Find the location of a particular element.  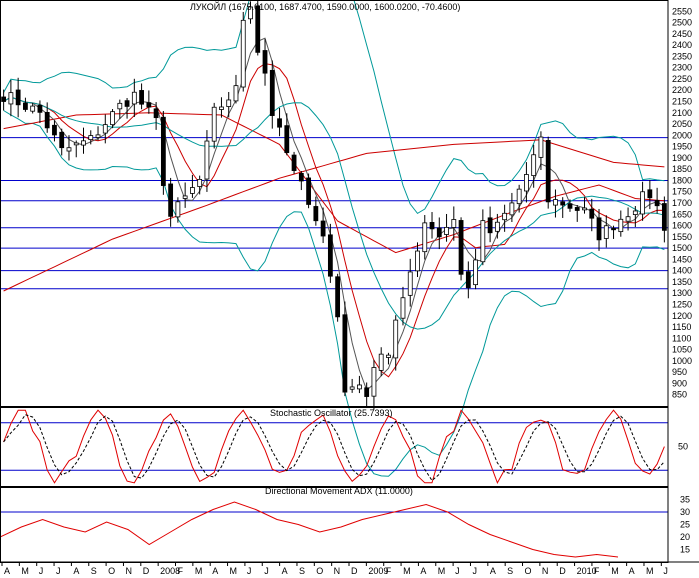

month-tick-label: O is located at coordinates (319, 571).